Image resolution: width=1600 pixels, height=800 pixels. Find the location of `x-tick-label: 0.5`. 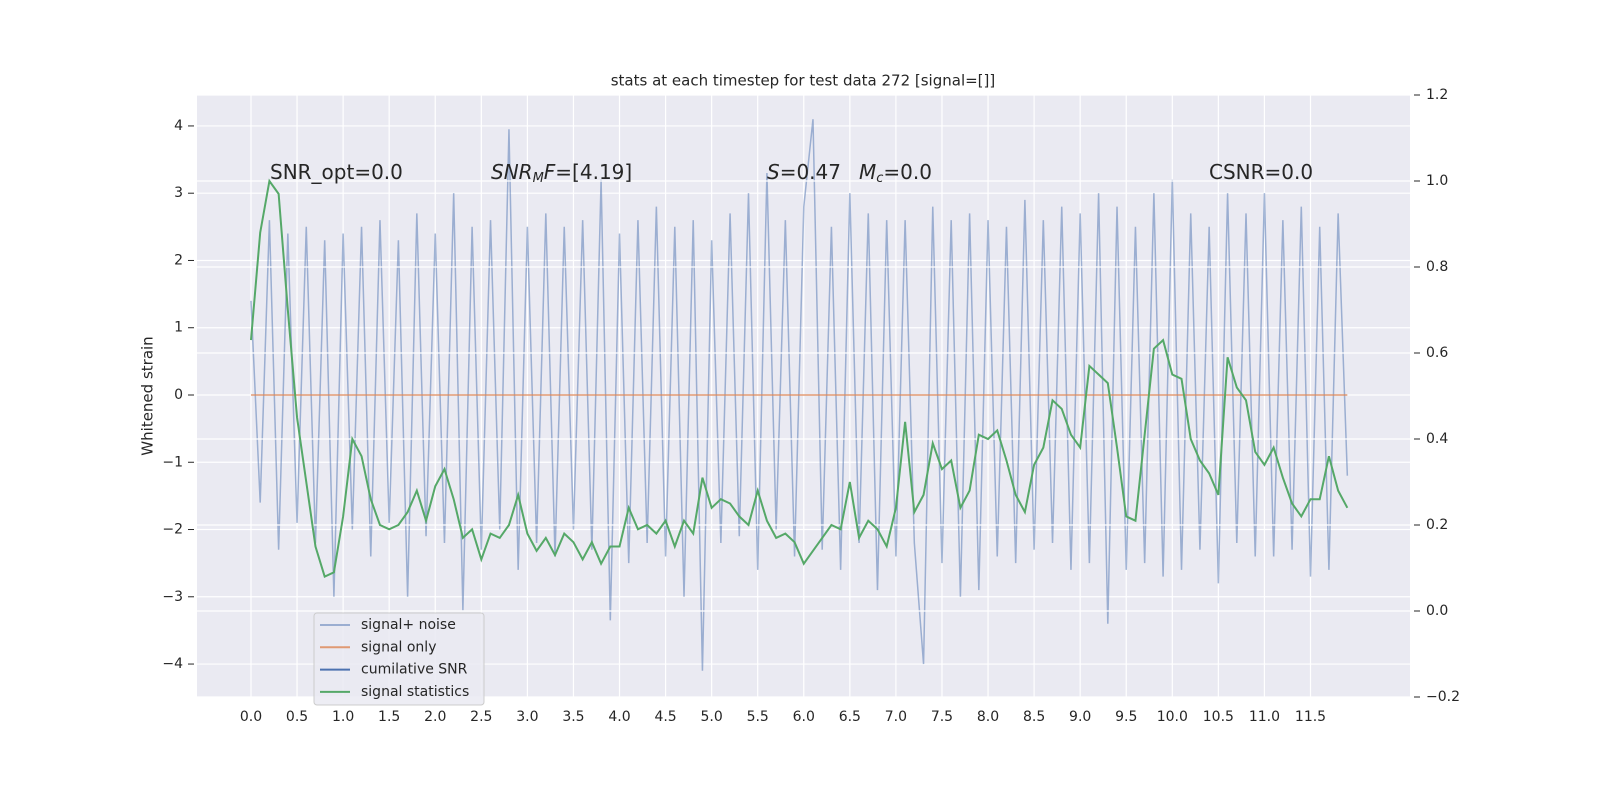

x-tick-label: 0.5 is located at coordinates (297, 717).